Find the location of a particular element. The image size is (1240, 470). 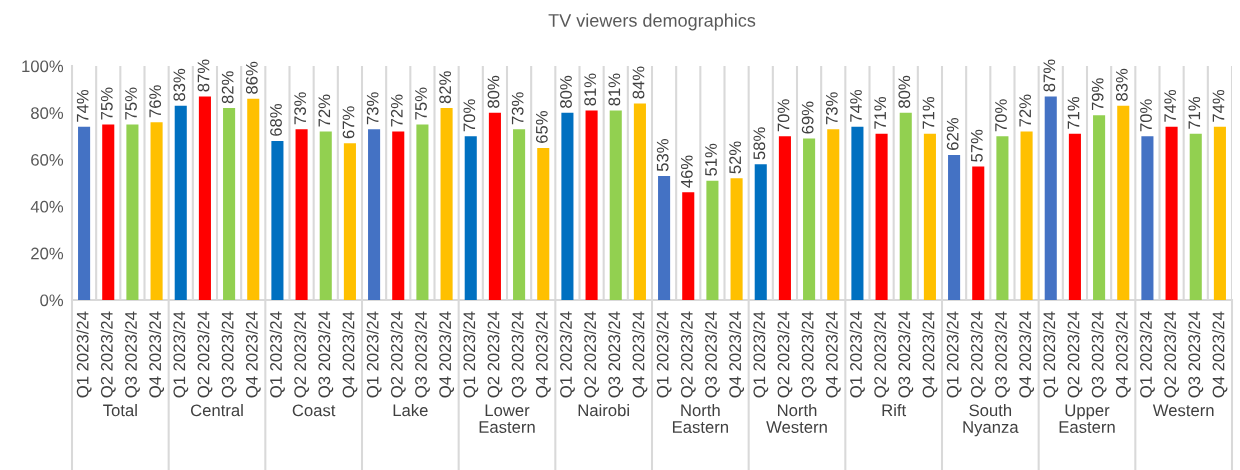

x-tick-label: Rift is located at coordinates (894, 410).